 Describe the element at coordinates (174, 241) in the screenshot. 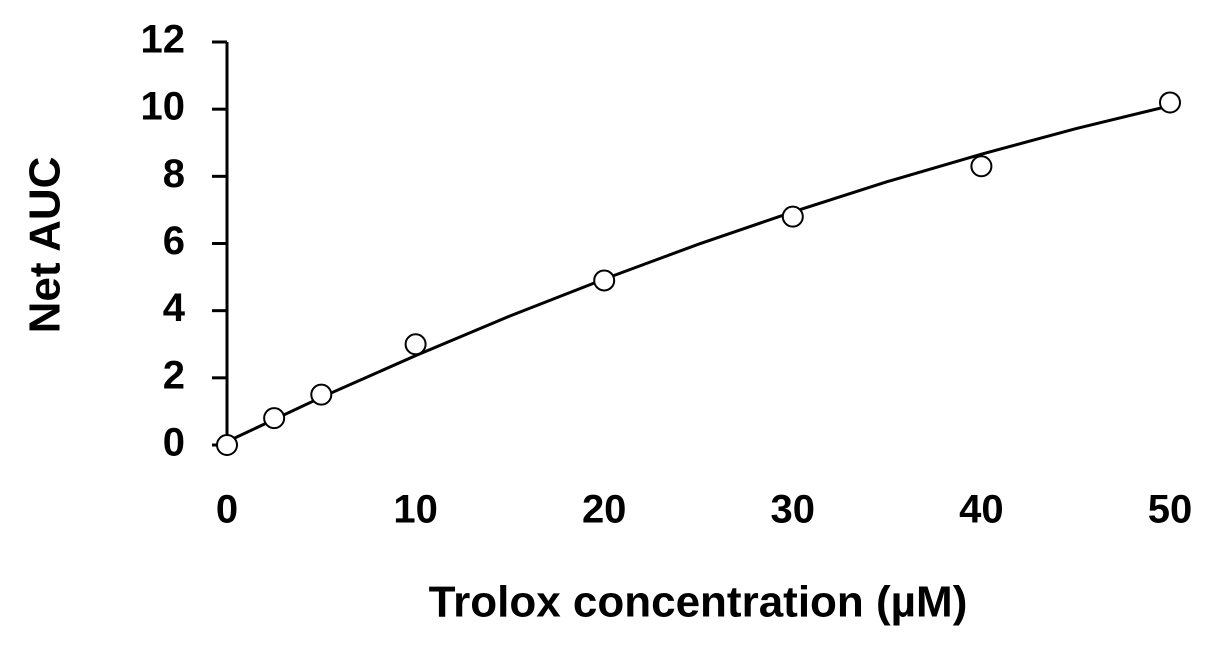

I see `y-tick-label: 6` at that location.